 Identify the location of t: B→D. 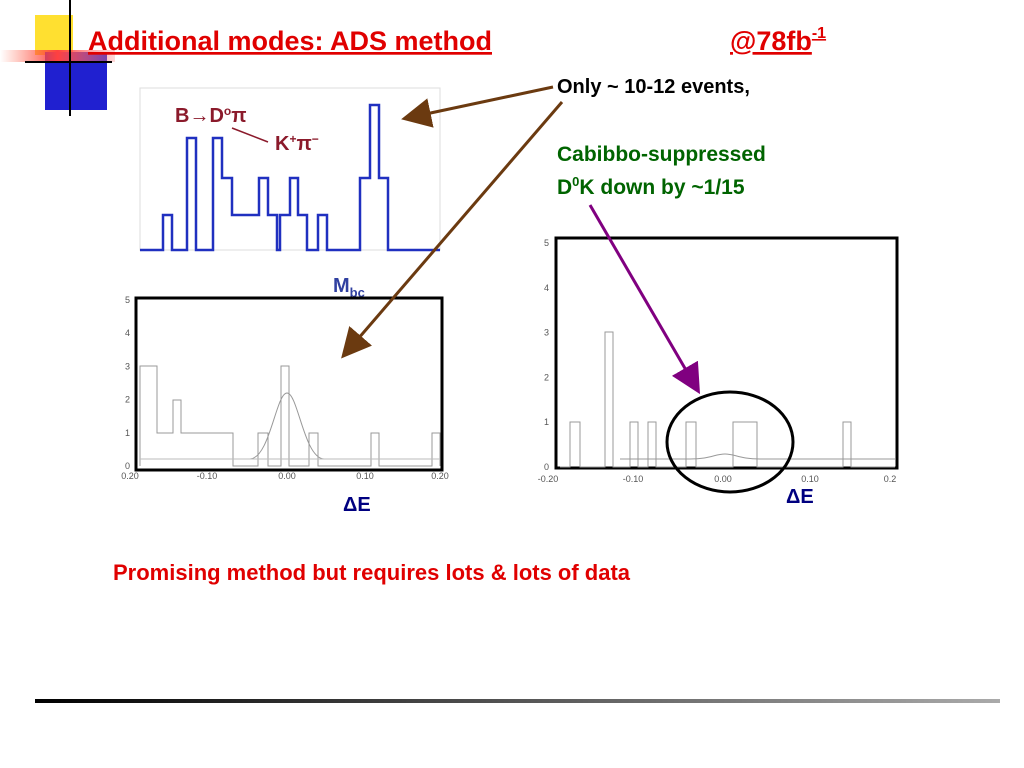
(199, 116).